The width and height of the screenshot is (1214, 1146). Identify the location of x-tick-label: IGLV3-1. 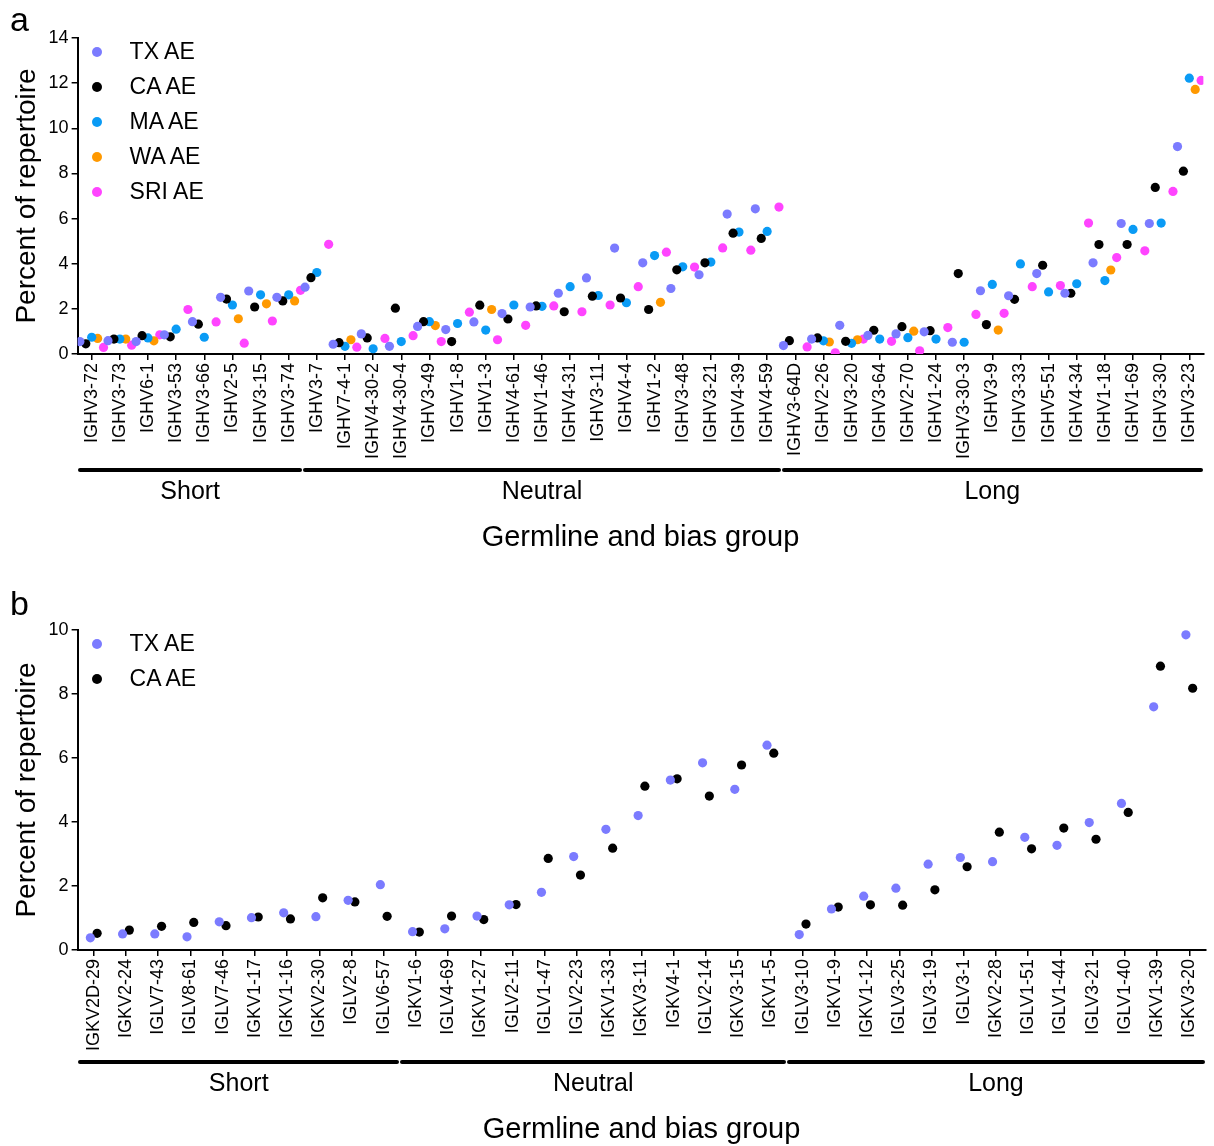
(962, 991).